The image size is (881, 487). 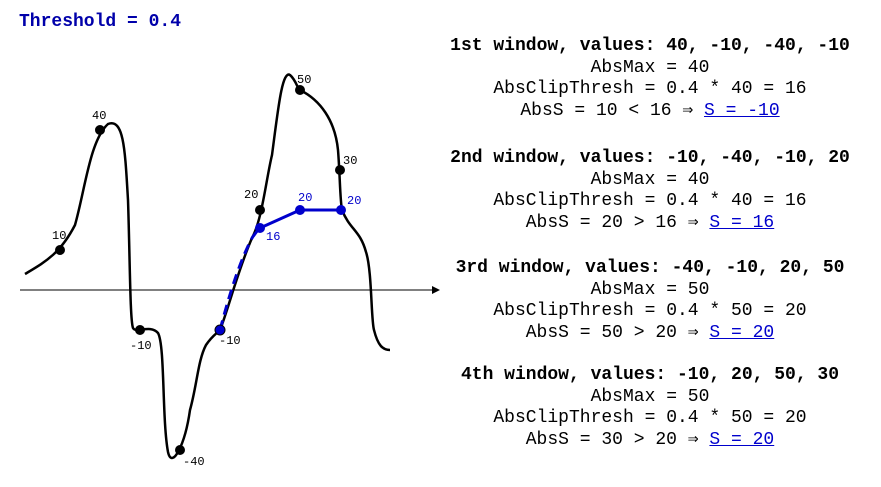 What do you see at coordinates (273, 237) in the screenshot?
I see `label-clip-16: 16` at bounding box center [273, 237].